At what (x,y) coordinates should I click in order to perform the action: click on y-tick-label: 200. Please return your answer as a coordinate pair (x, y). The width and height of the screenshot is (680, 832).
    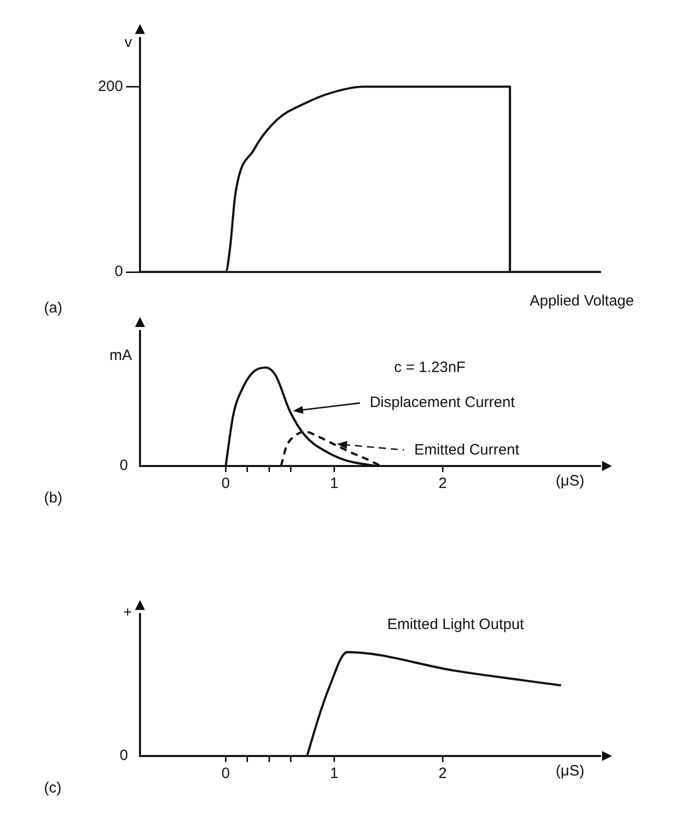
    Looking at the image, I should click on (110, 86).